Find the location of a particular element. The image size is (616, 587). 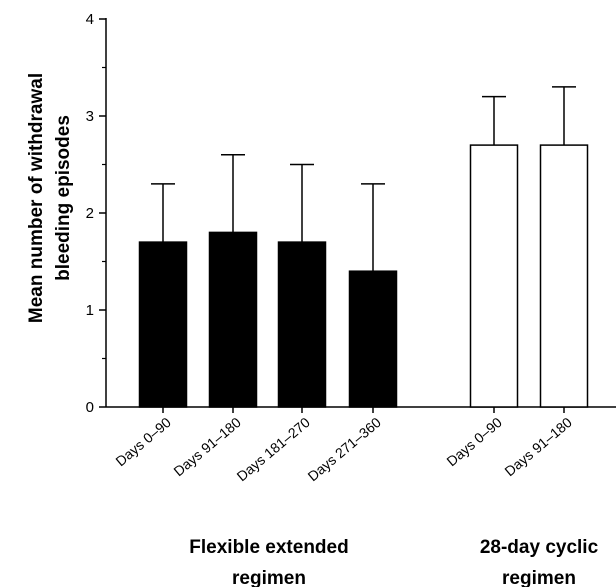

category-label: Days 271–360 is located at coordinates (344, 449).